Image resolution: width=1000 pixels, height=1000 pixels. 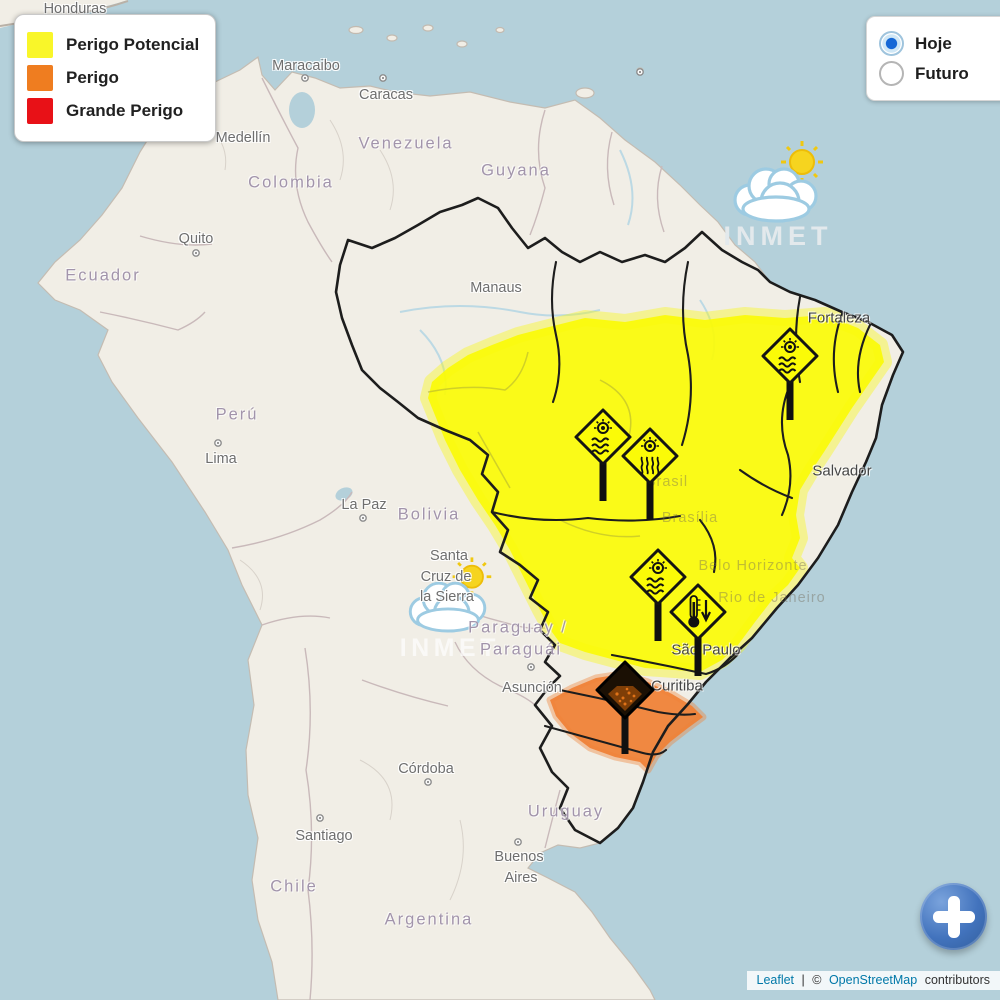 What do you see at coordinates (817, 980) in the screenshot?
I see `copyright-symbol: ©` at bounding box center [817, 980].